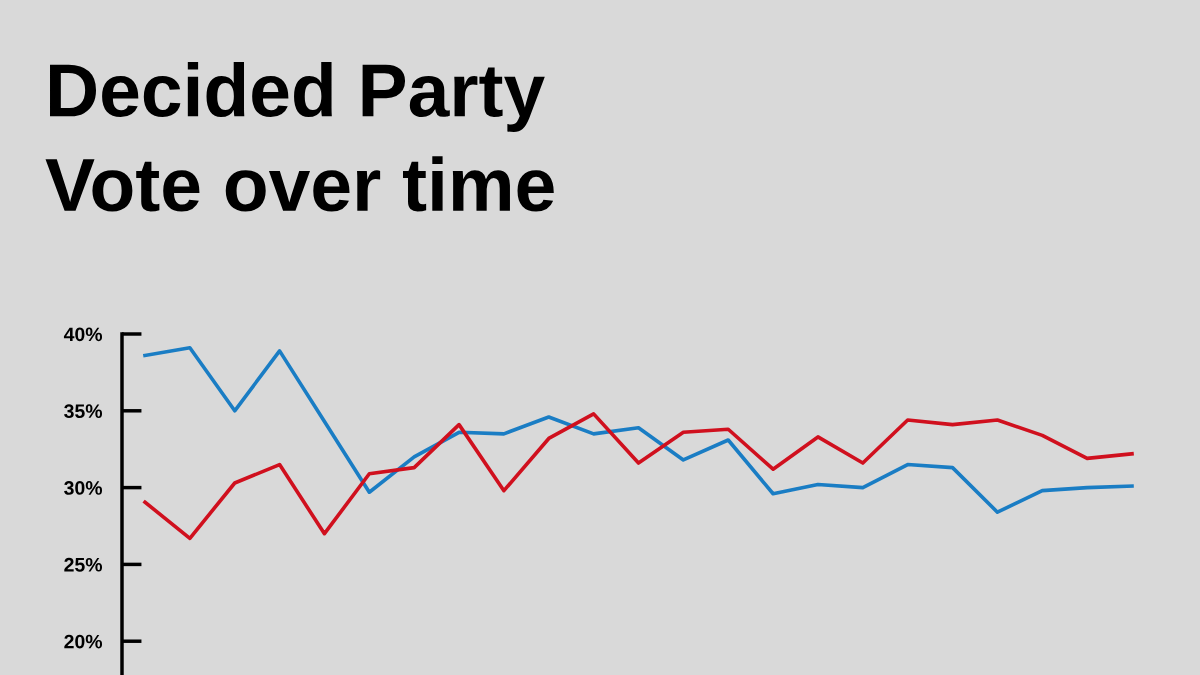  Describe the element at coordinates (83, 488) in the screenshot. I see `y-tick-label: 30%` at that location.